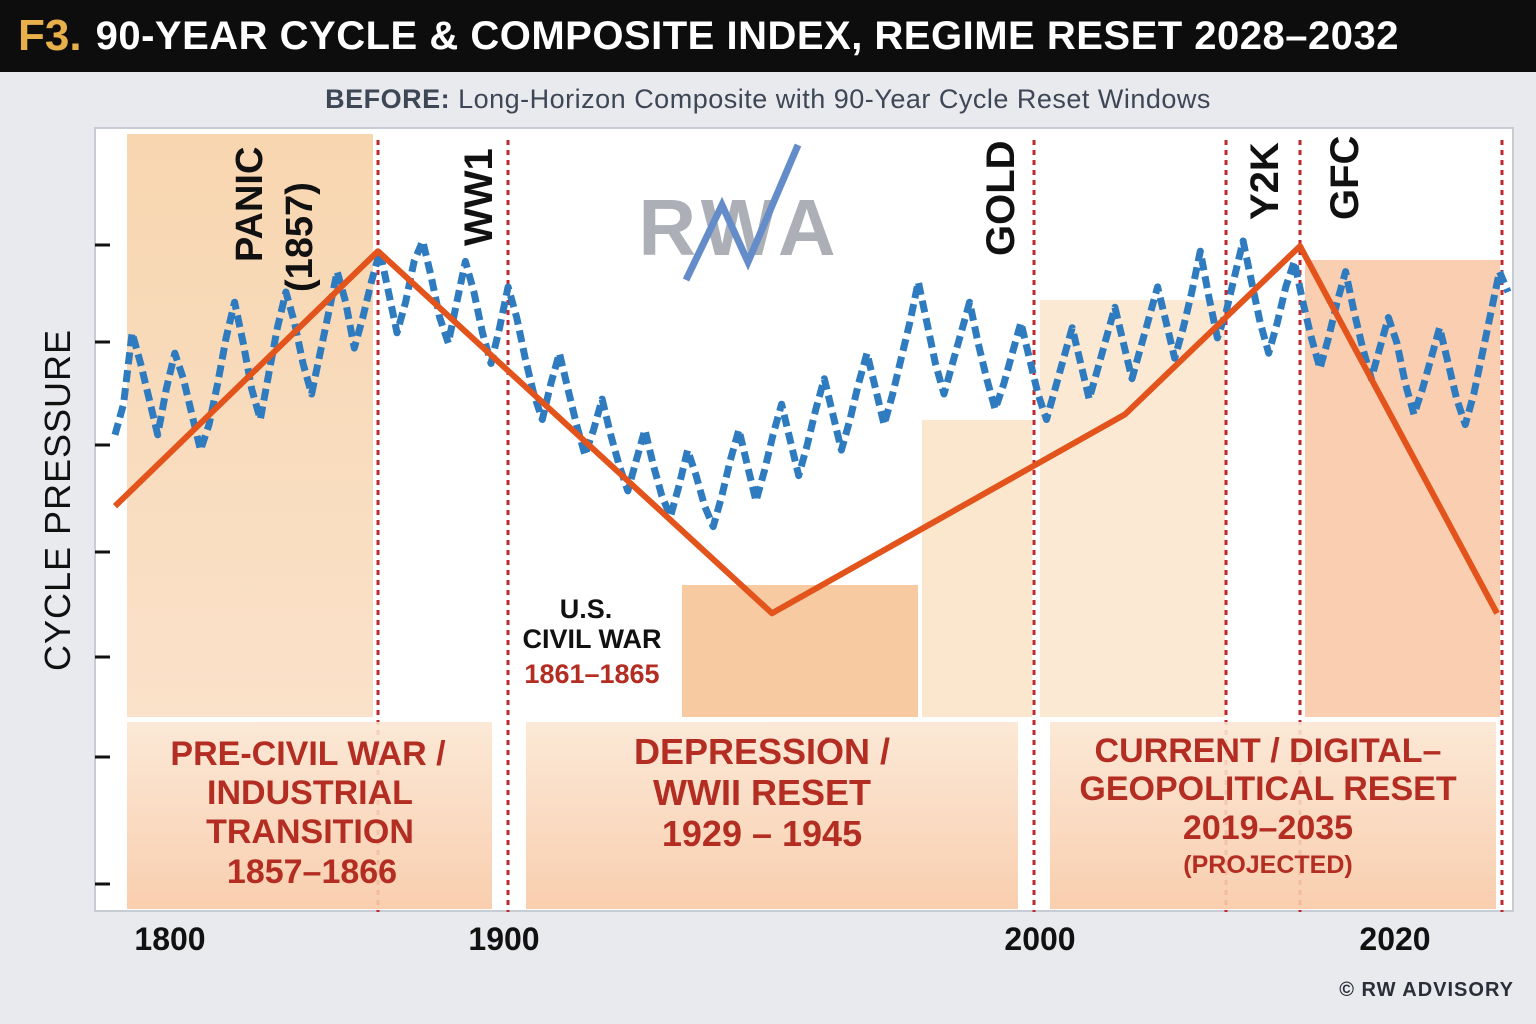 The height and width of the screenshot is (1024, 1536). Describe the element at coordinates (782, 939) in the screenshot. I see `x-tick-labels: 1800 1900 2000 2020` at that location.